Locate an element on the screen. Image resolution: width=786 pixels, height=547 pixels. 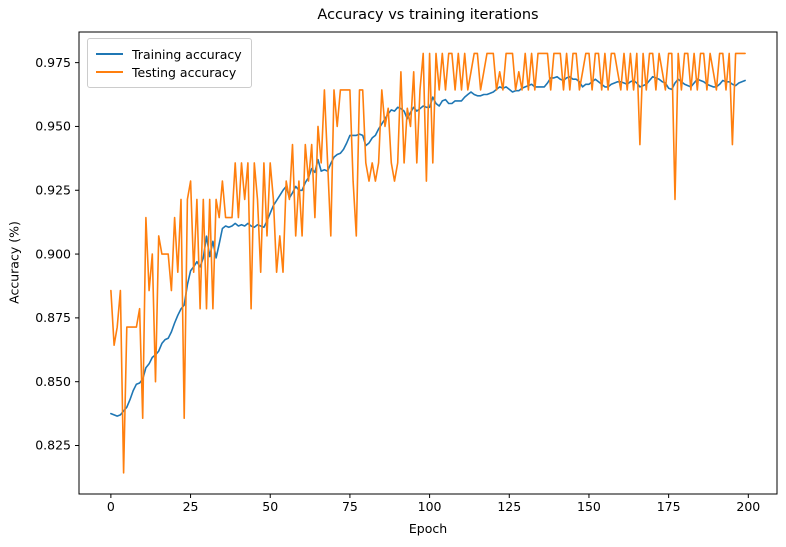
x-tick-label: 0 is located at coordinates (111, 506).